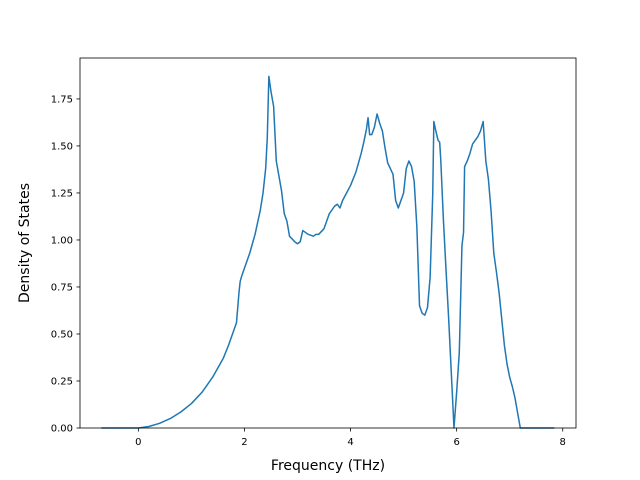 The image size is (640, 480). I want to click on x-tick-label: 0, so click(138, 442).